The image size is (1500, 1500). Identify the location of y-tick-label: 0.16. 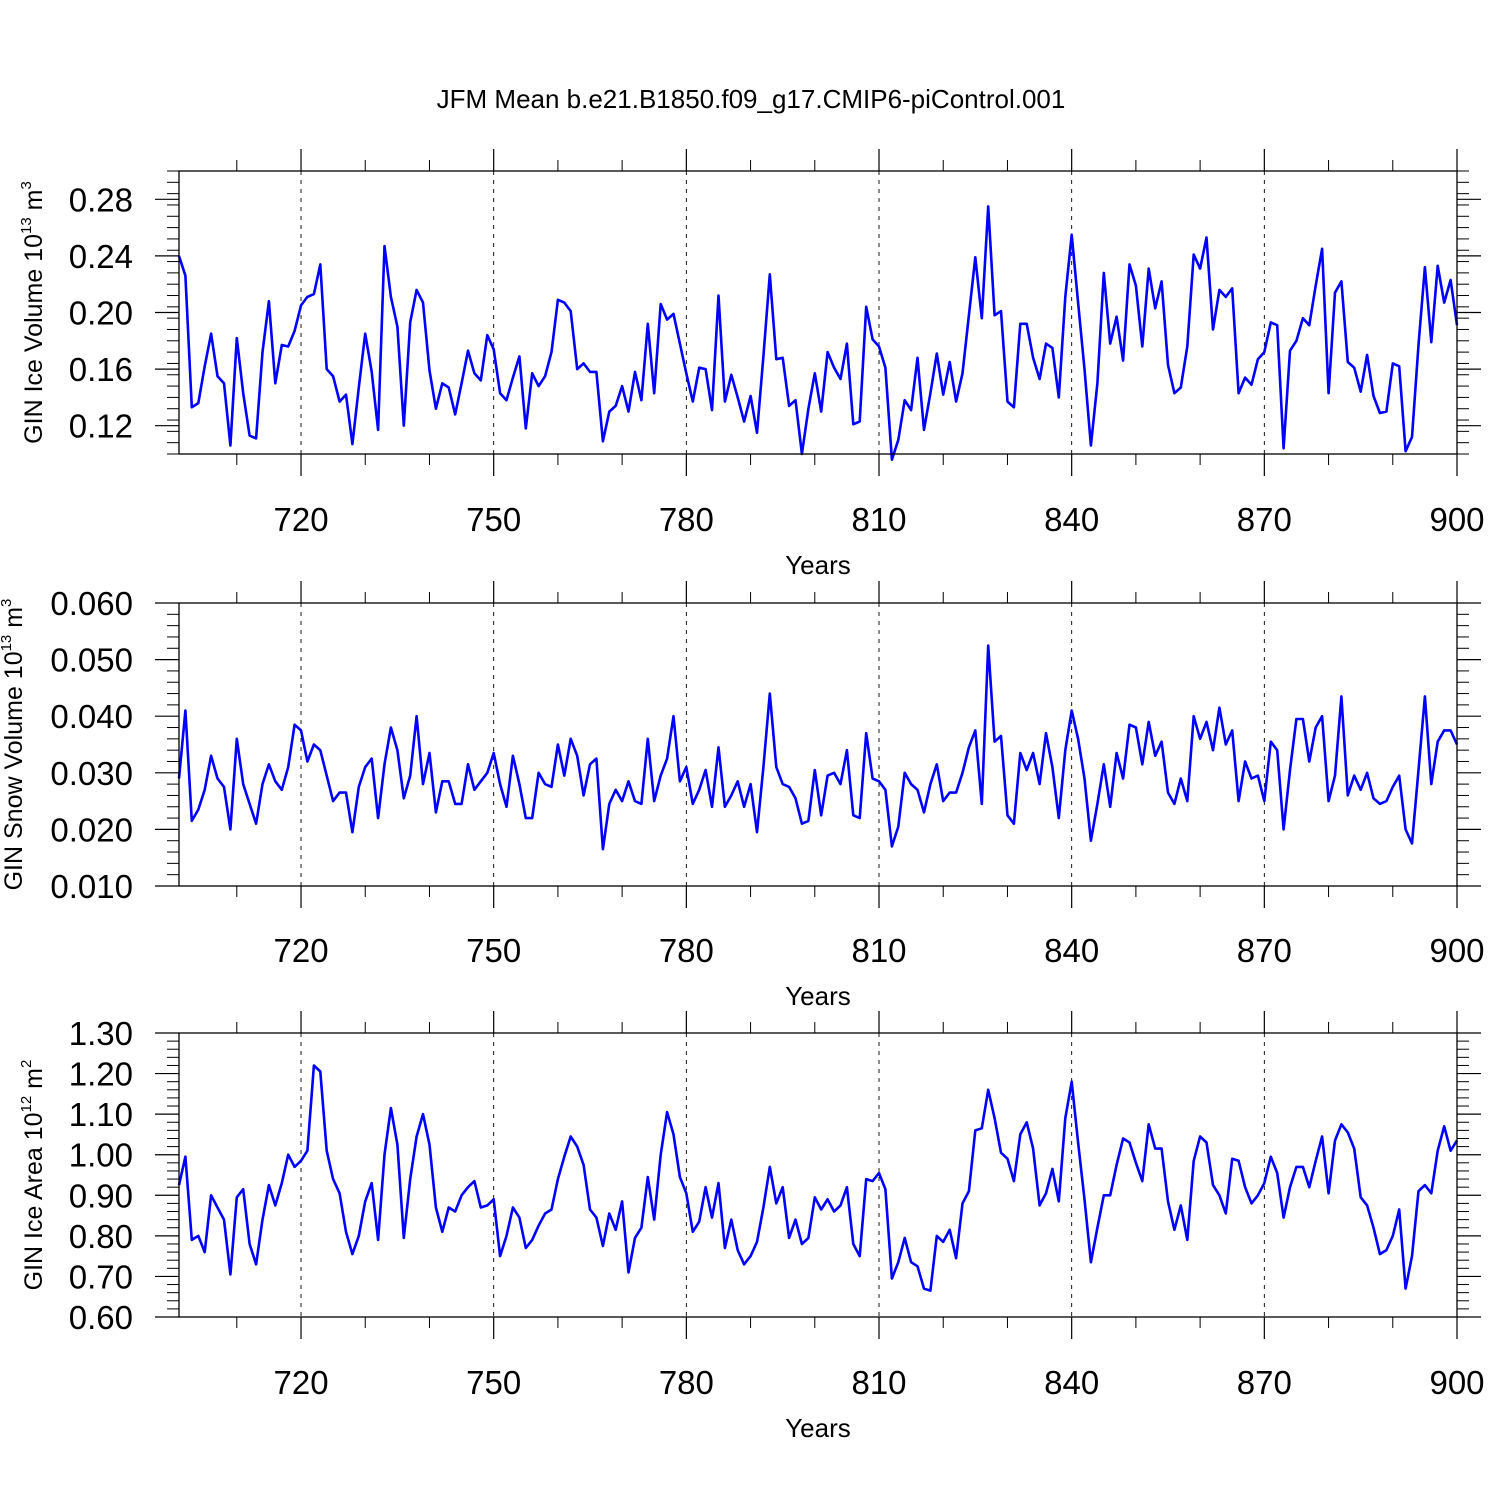
(101, 369).